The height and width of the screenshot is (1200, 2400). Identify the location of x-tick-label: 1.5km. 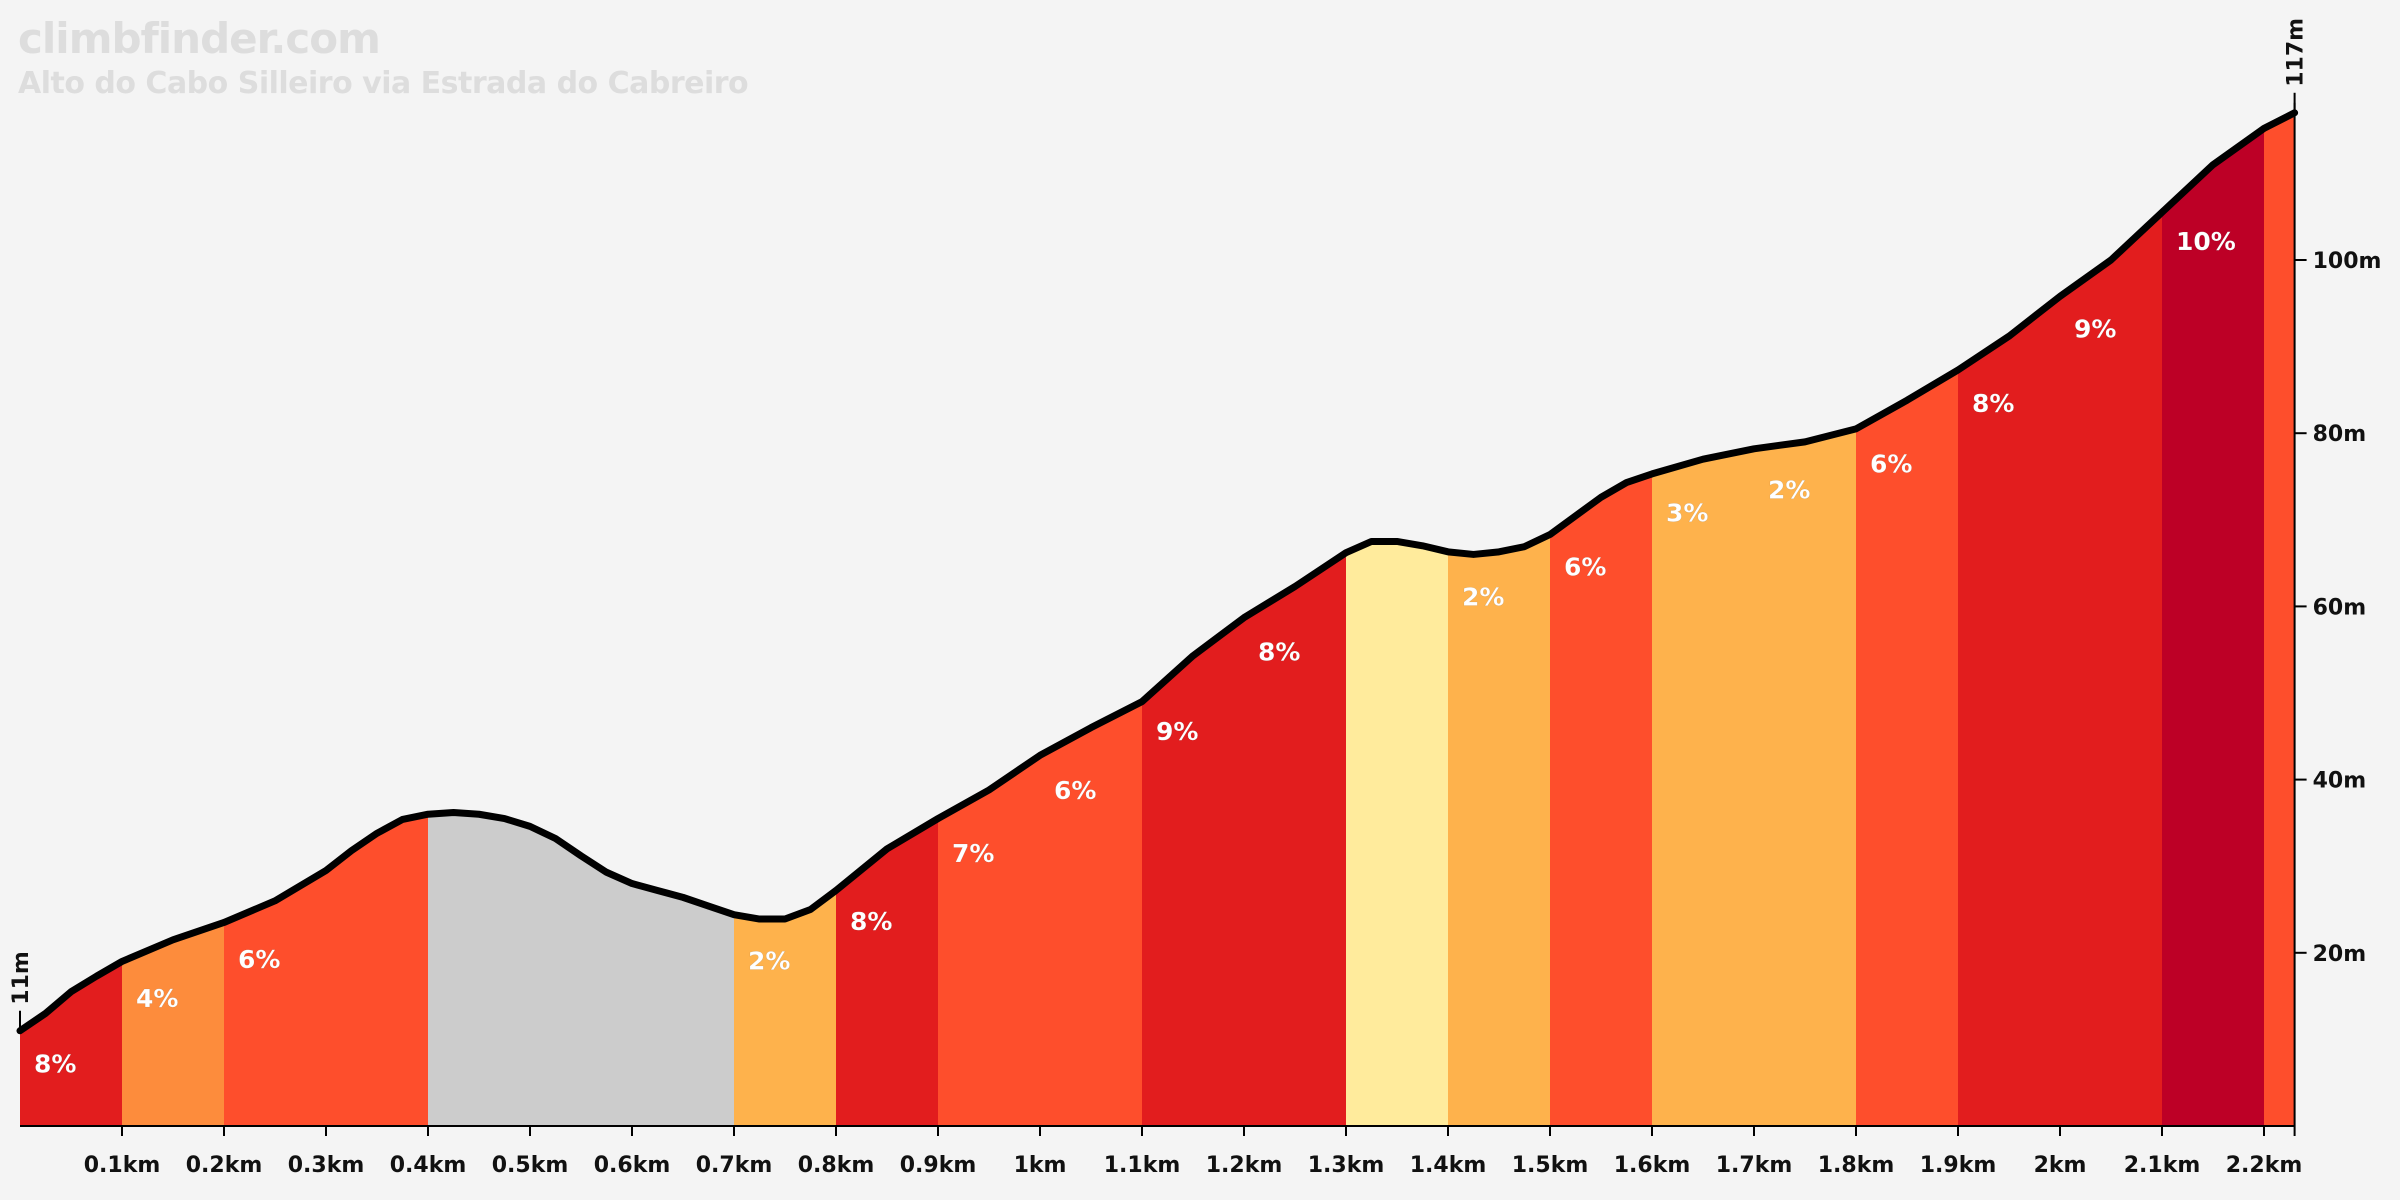
(1550, 1165).